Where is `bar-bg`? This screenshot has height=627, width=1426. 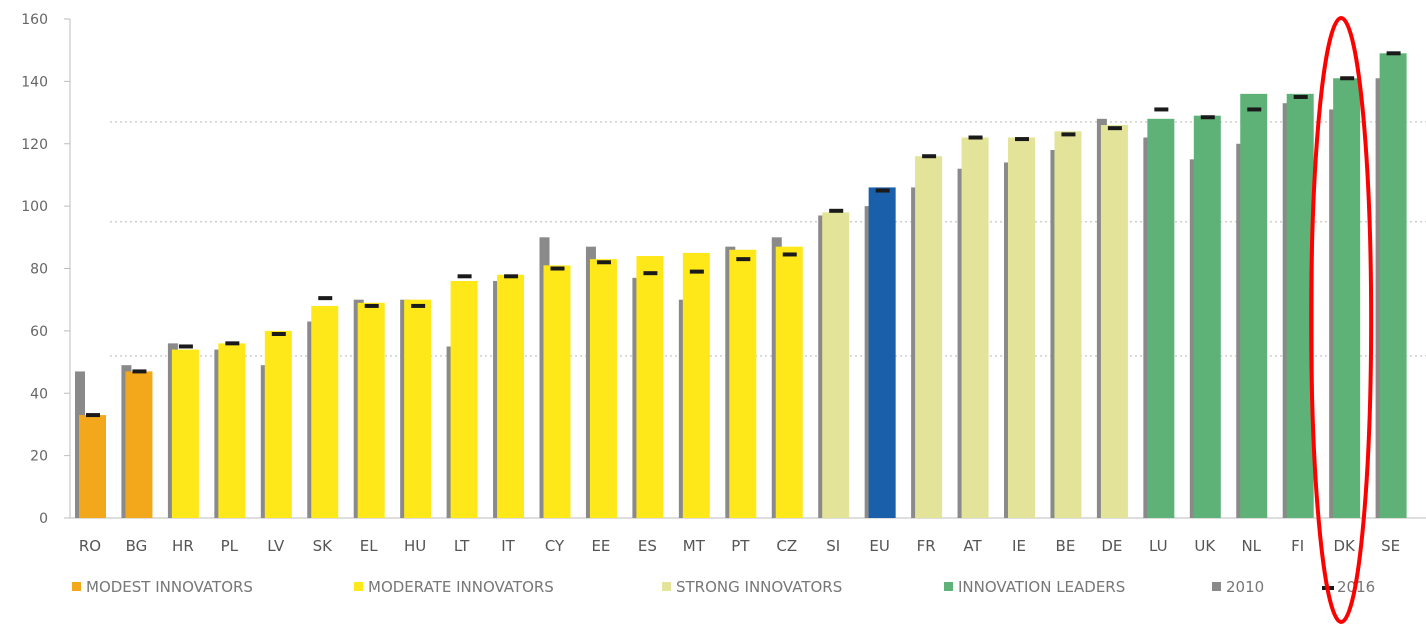
bar-bg is located at coordinates (139, 444).